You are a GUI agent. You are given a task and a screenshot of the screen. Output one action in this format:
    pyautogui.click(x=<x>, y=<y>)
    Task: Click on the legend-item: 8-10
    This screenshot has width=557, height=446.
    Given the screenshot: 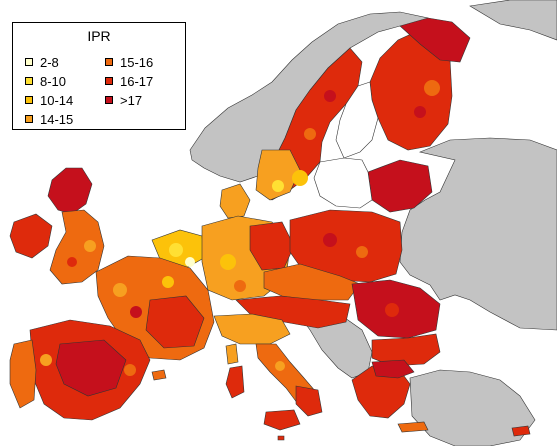 What is the action you would take?
    pyautogui.click(x=45, y=81)
    